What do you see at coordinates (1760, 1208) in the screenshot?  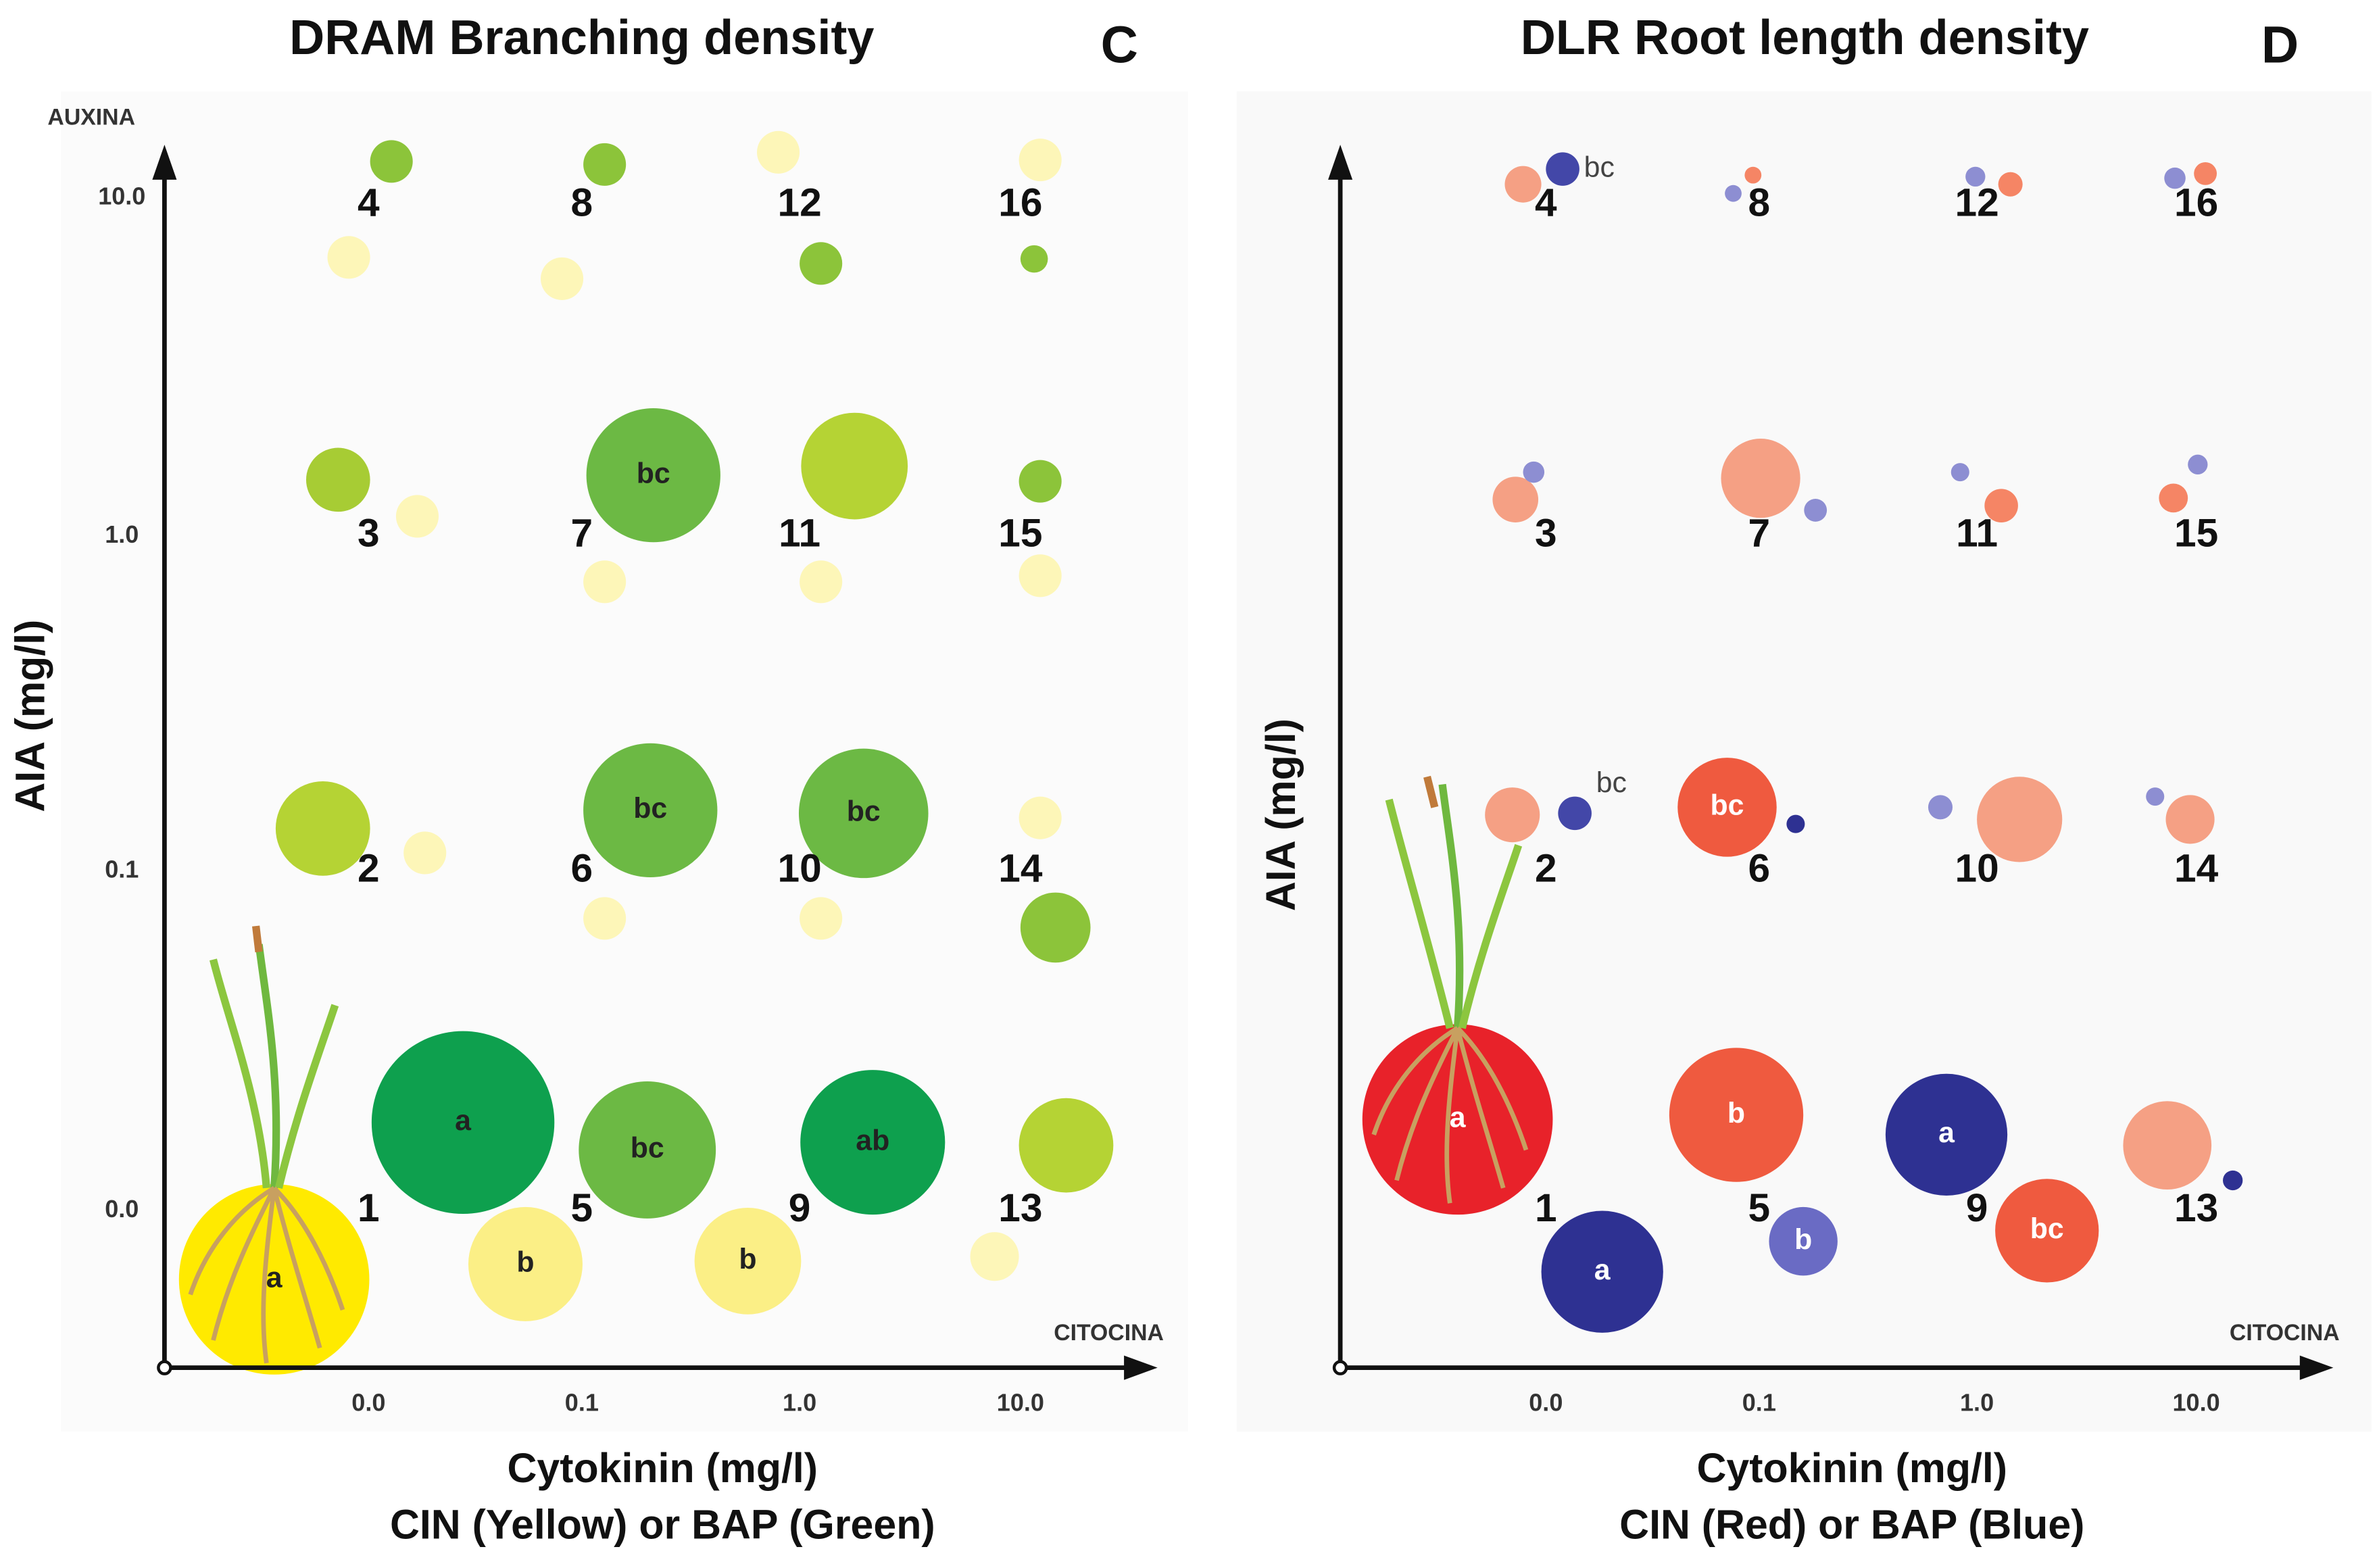 I see `treatment-number: 5` at bounding box center [1760, 1208].